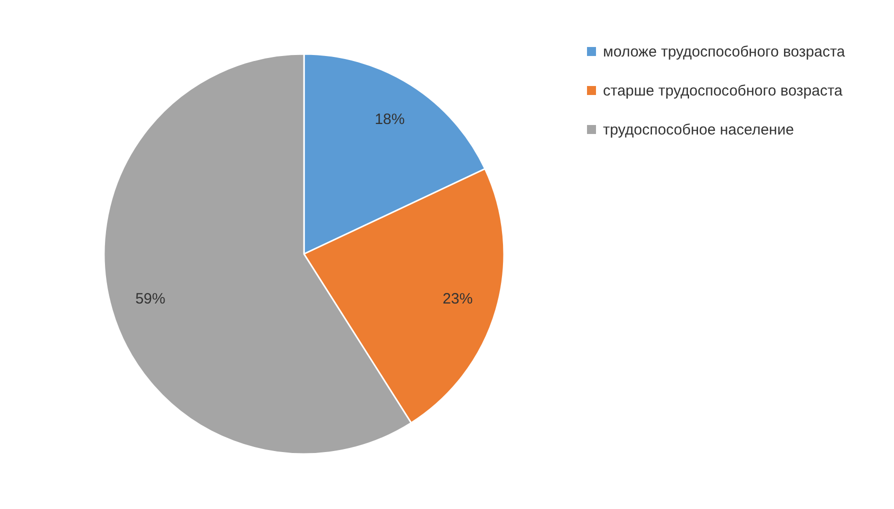 The height and width of the screenshot is (509, 894). I want to click on legend-label: старше трудоспособного возраста, so click(723, 91).